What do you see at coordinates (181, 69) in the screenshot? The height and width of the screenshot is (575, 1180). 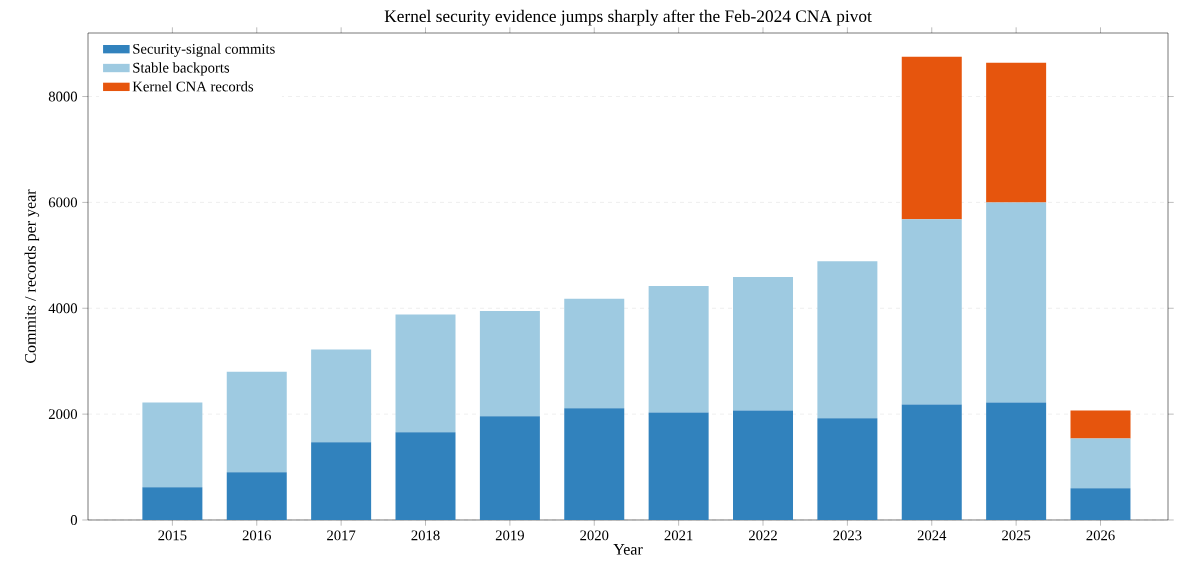 I see `legend-label: Stable backports` at bounding box center [181, 69].